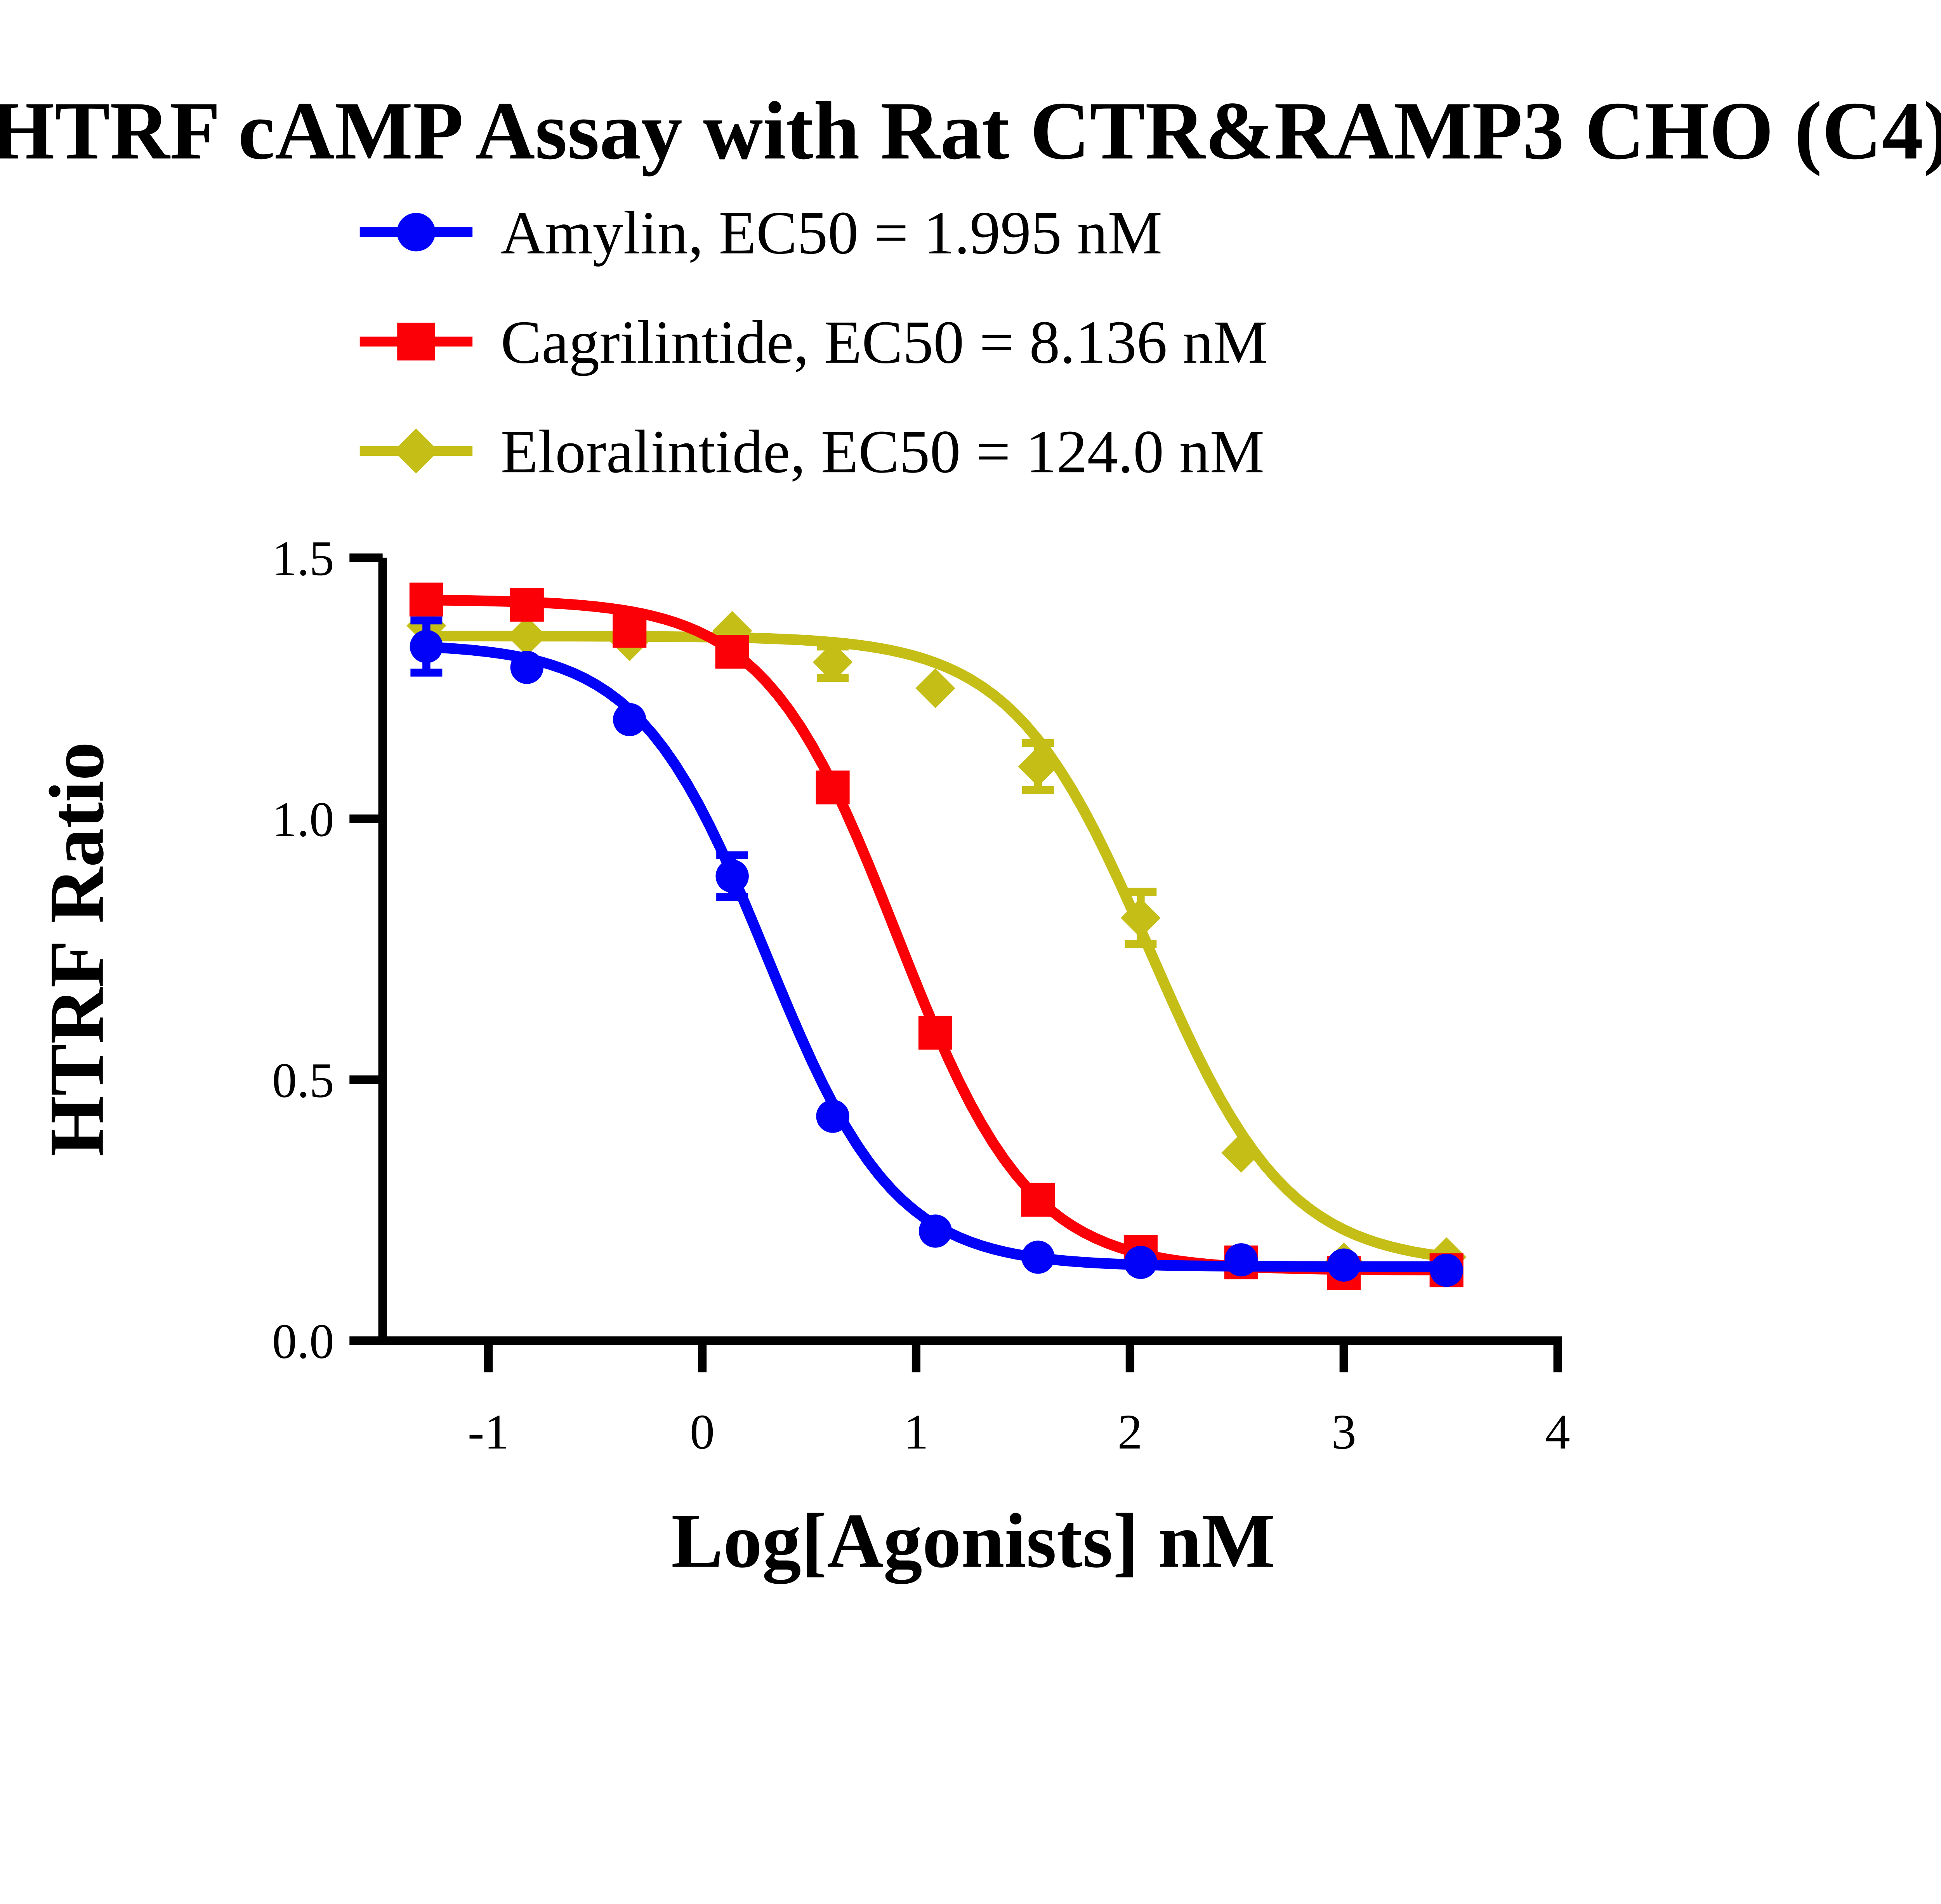  Describe the element at coordinates (1130, 1431) in the screenshot. I see `x-tick-label: 2` at that location.